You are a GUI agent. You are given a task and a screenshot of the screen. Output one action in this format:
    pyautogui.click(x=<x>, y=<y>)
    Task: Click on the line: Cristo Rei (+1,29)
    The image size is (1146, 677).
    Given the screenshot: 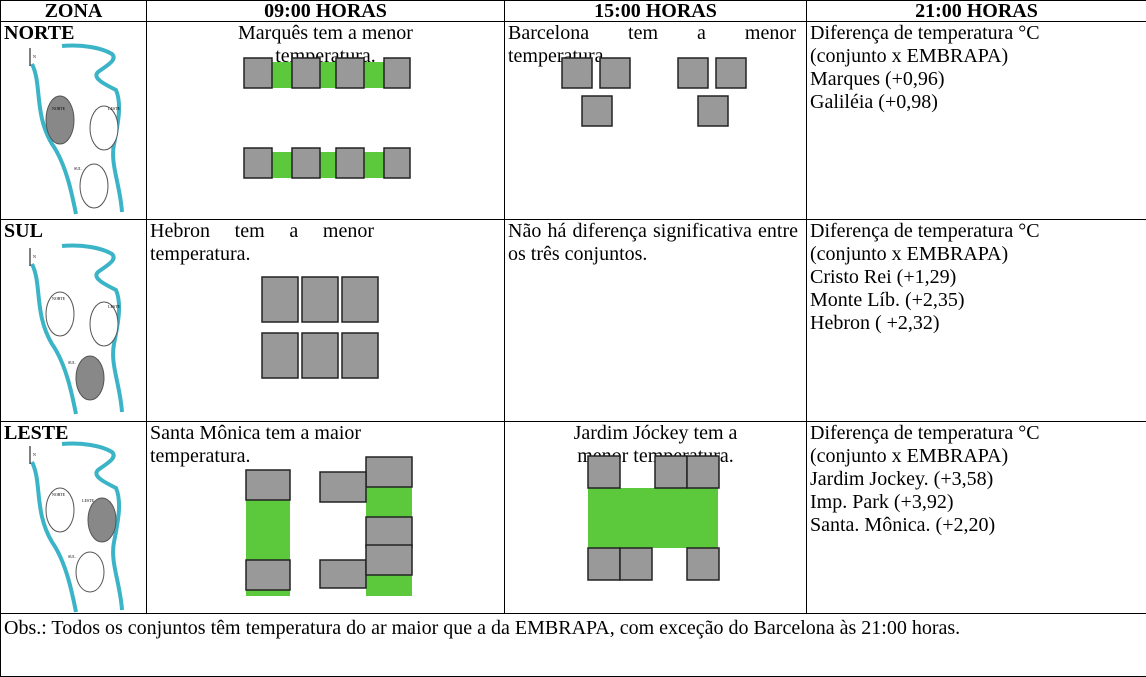 What is the action you would take?
    pyautogui.click(x=976, y=277)
    